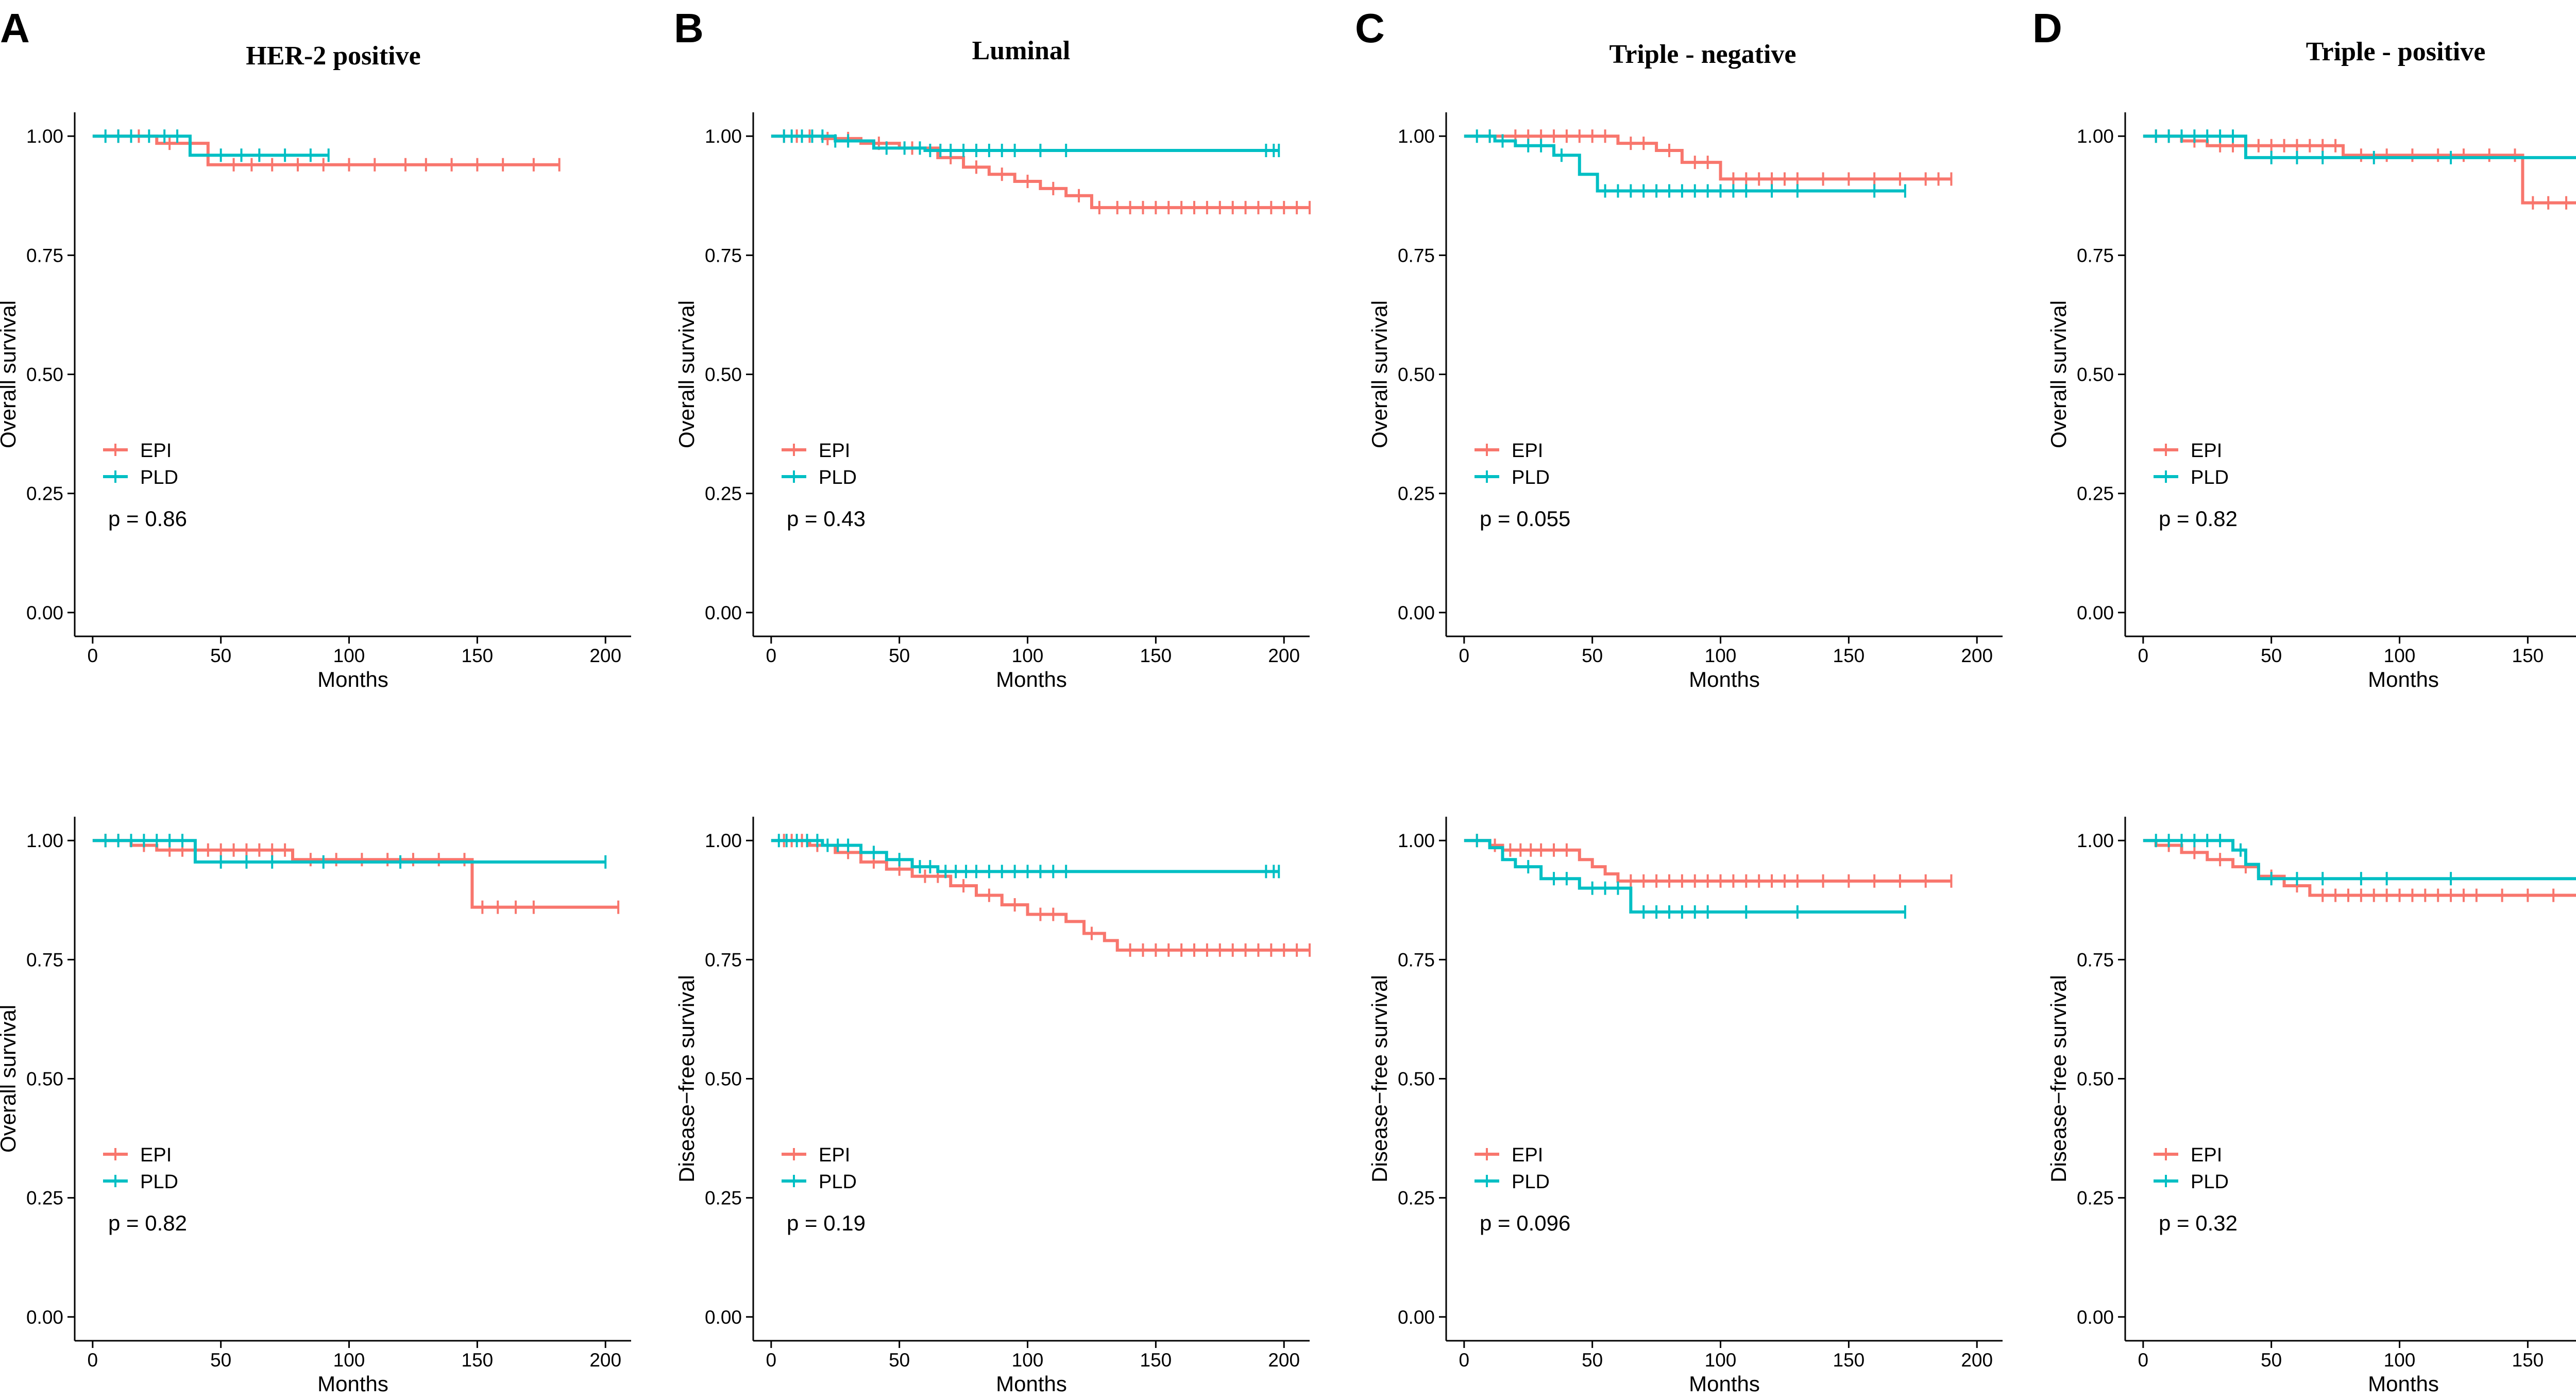  What do you see at coordinates (2047, 28) in the screenshot?
I see `panel-letter-d: D` at bounding box center [2047, 28].